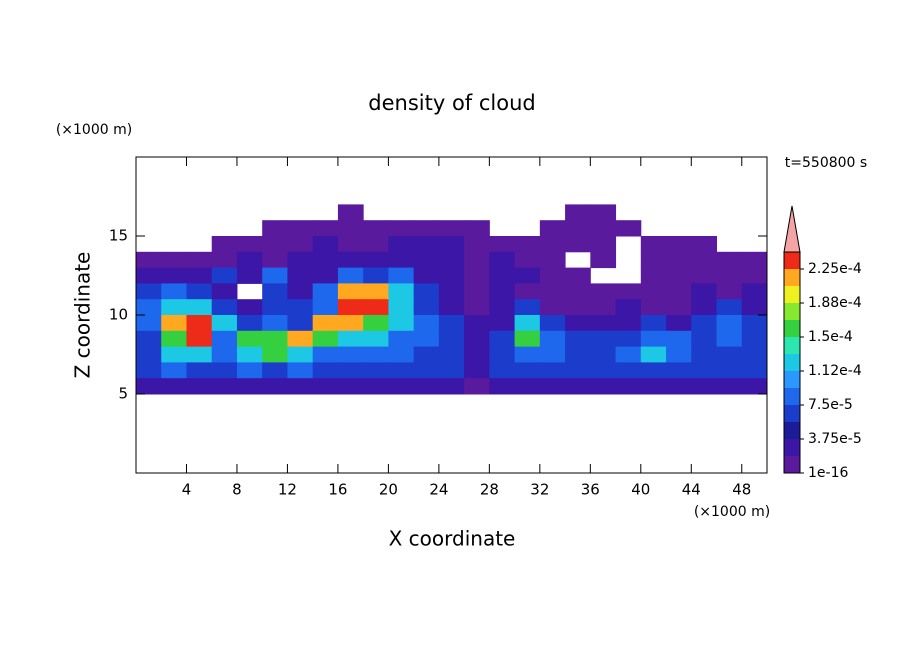  What do you see at coordinates (237, 490) in the screenshot?
I see `x-tick-label: 8` at bounding box center [237, 490].